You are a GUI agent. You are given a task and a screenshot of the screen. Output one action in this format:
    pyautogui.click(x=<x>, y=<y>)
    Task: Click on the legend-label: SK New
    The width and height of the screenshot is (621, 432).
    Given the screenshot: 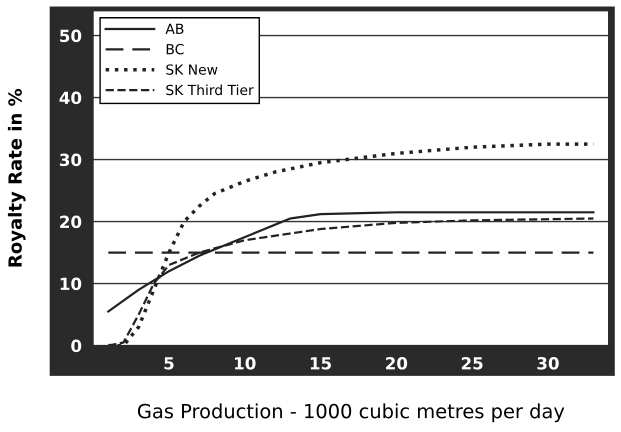 What is the action you would take?
    pyautogui.click(x=192, y=69)
    